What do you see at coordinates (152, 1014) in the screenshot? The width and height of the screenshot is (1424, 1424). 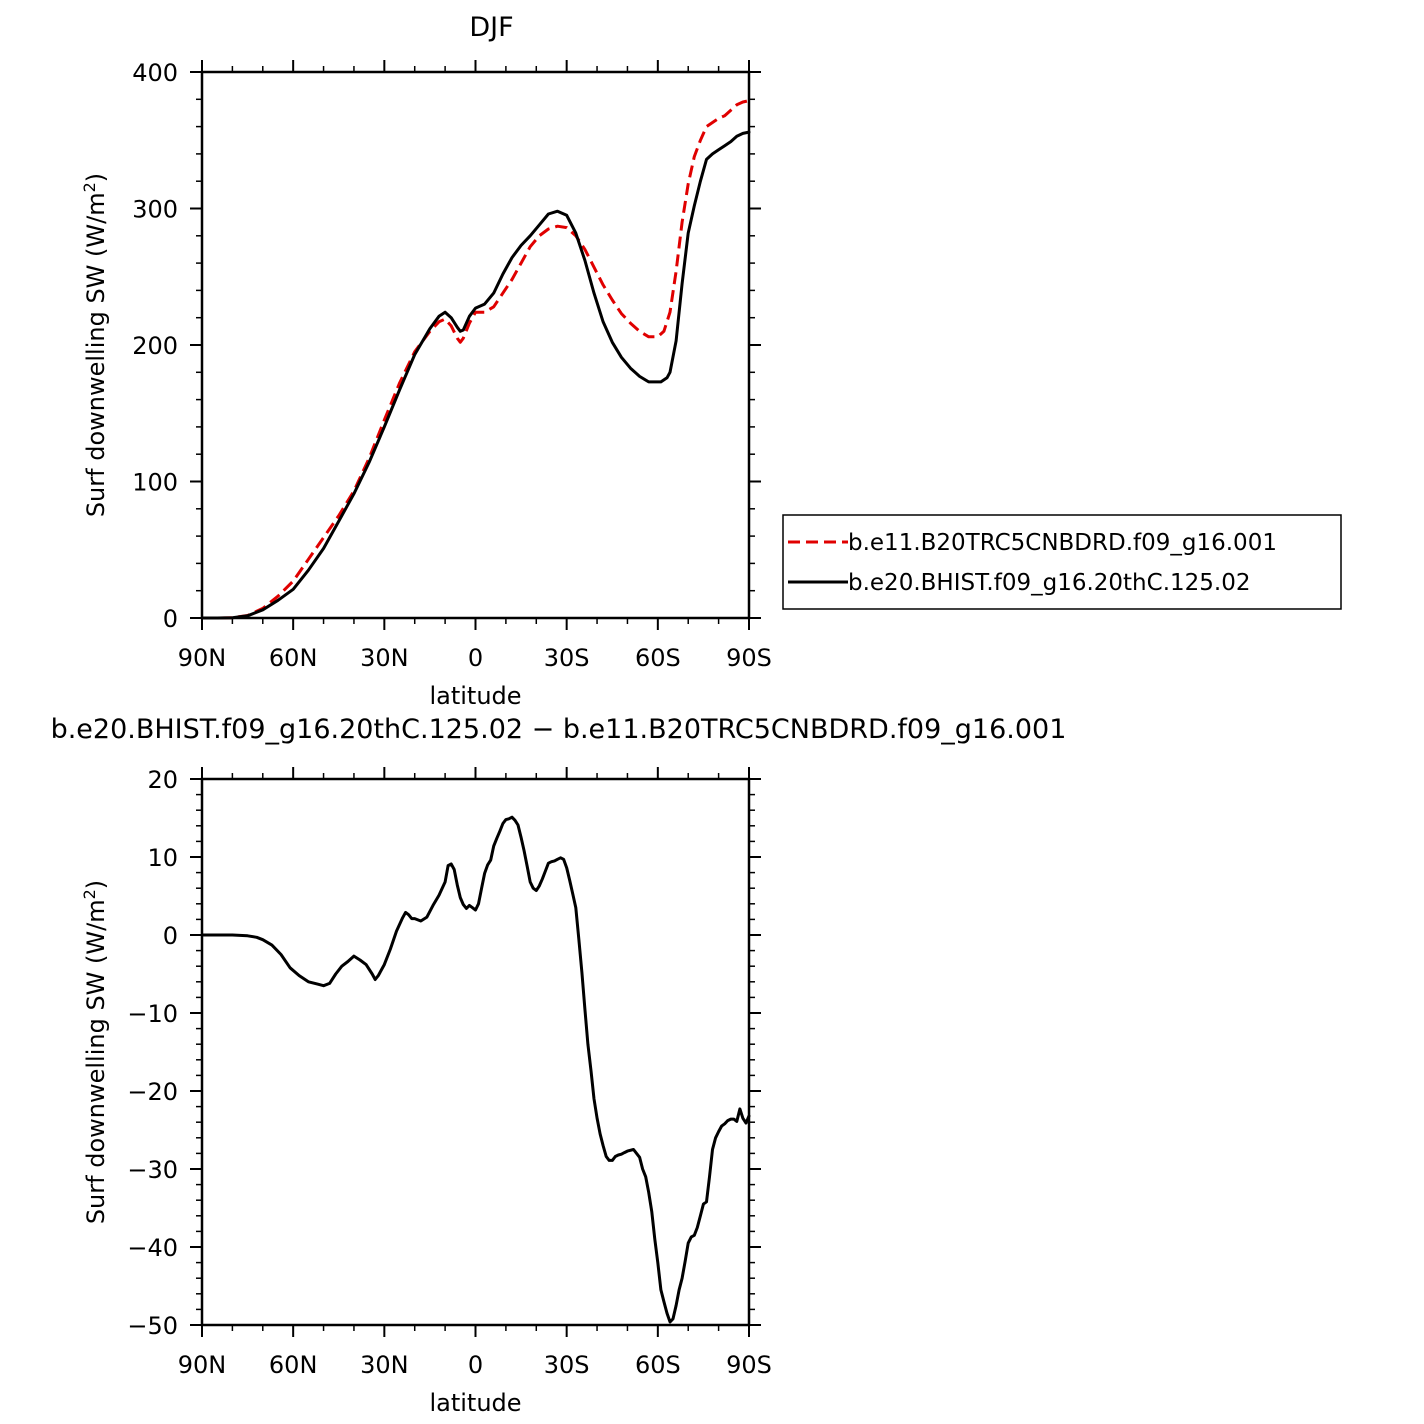 I see `y-tick-label: −10` at bounding box center [152, 1014].